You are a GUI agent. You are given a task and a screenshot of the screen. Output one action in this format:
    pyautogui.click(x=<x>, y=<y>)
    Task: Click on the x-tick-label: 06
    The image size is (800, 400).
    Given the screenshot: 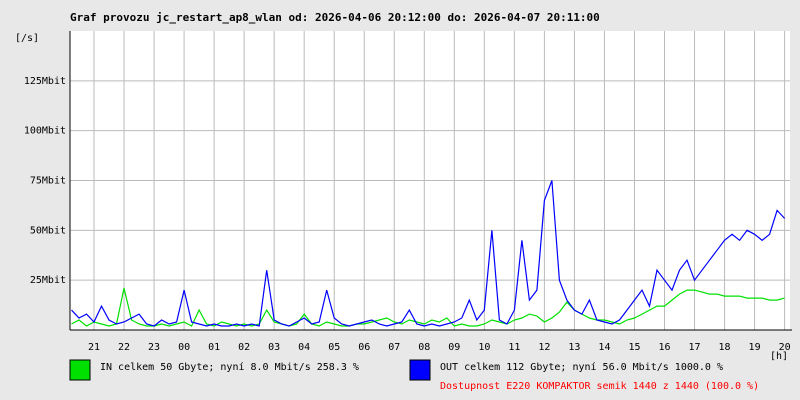 What is the action you would take?
    pyautogui.click(x=364, y=347)
    